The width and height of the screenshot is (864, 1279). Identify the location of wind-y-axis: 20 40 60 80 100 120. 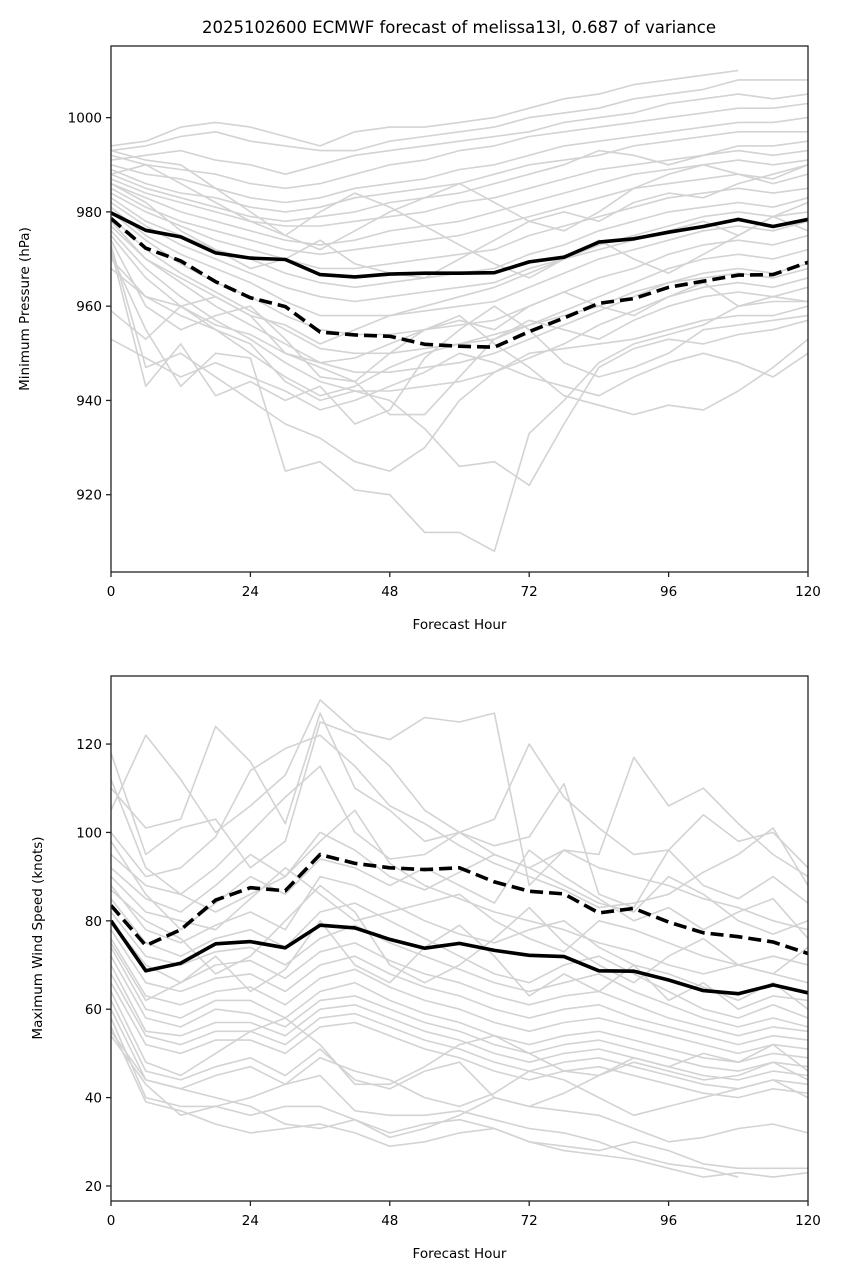
(93, 966).